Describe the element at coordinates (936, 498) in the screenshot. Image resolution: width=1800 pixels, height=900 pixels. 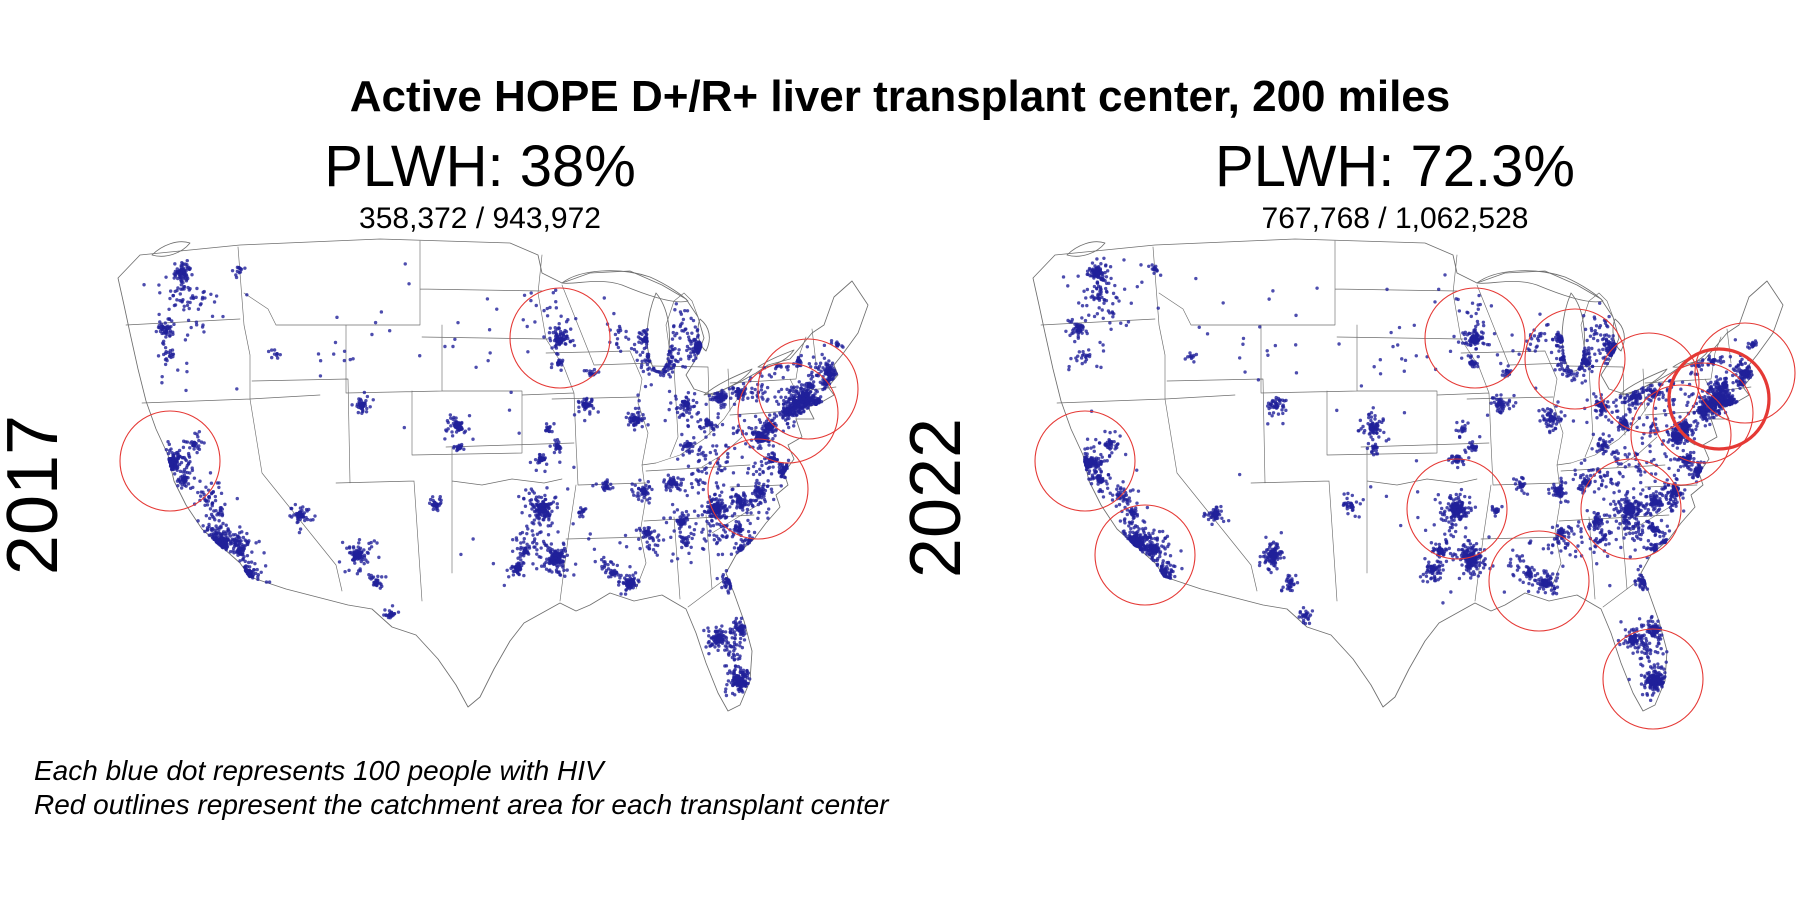
I see `year-label-2022: 2022` at that location.